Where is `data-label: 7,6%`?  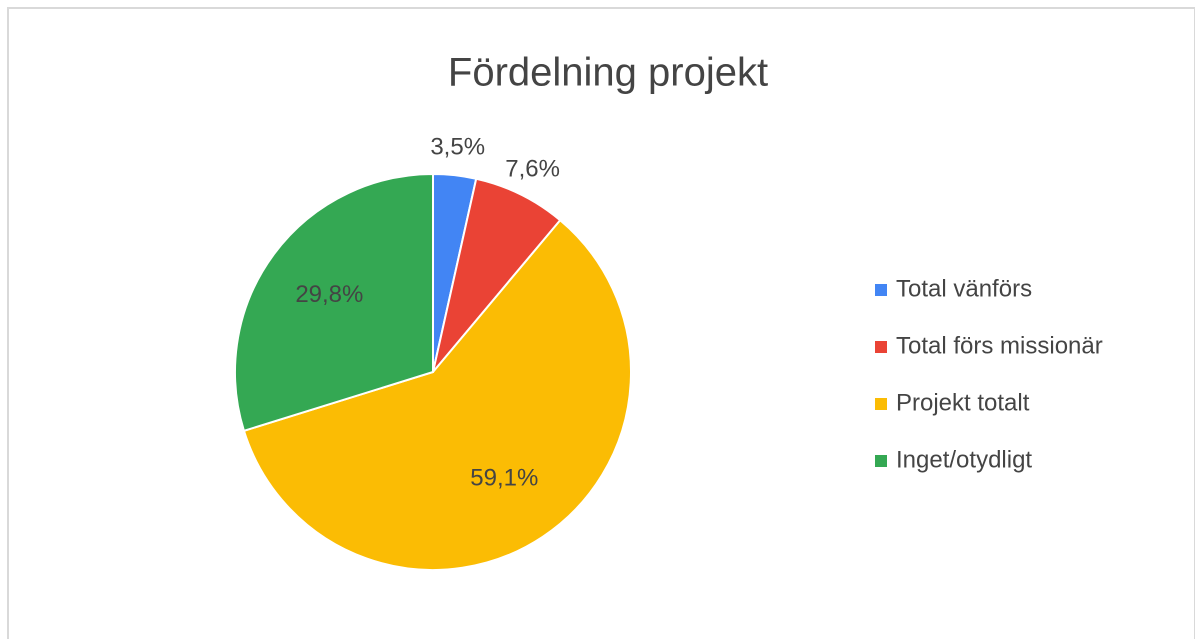
data-label: 7,6% is located at coordinates (532, 169).